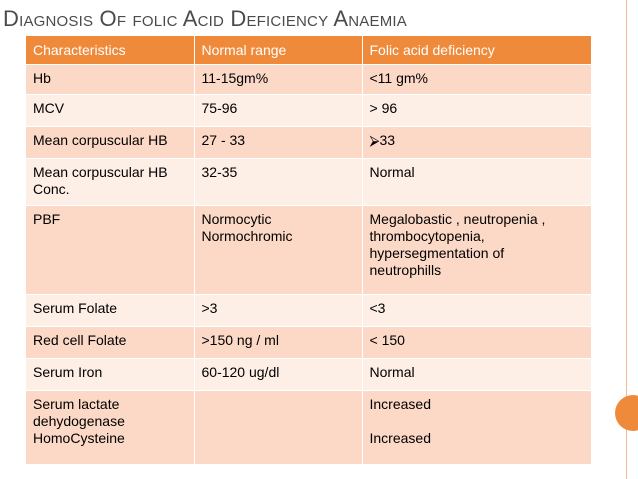  I want to click on cell-normal-range: >150 ng / ml, so click(278, 342).